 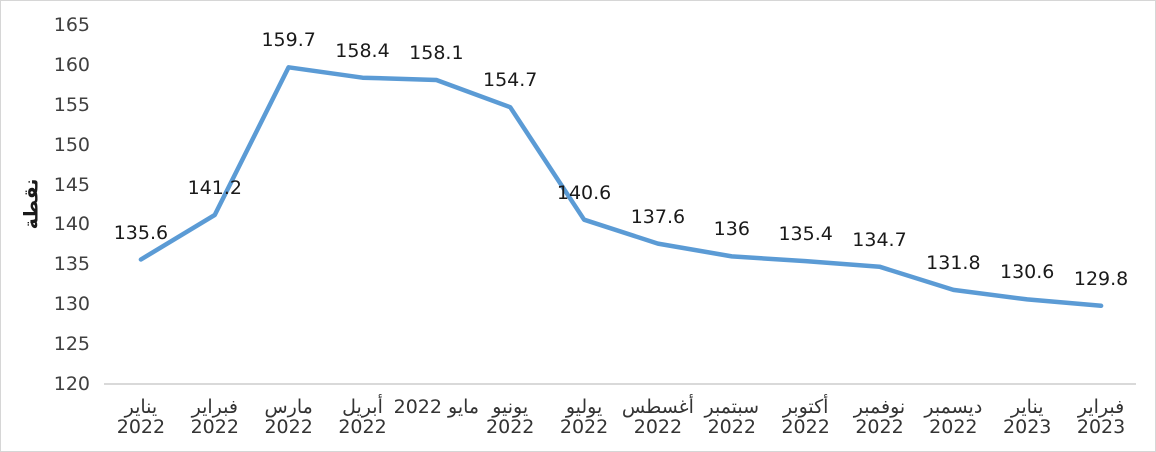 I want to click on data-label: 130.6, so click(x=1027, y=272).